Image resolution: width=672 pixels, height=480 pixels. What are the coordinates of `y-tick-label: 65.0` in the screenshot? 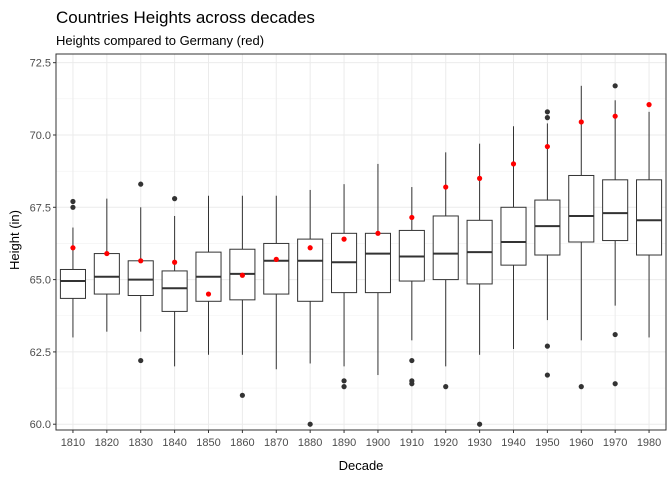 It's located at (40, 281).